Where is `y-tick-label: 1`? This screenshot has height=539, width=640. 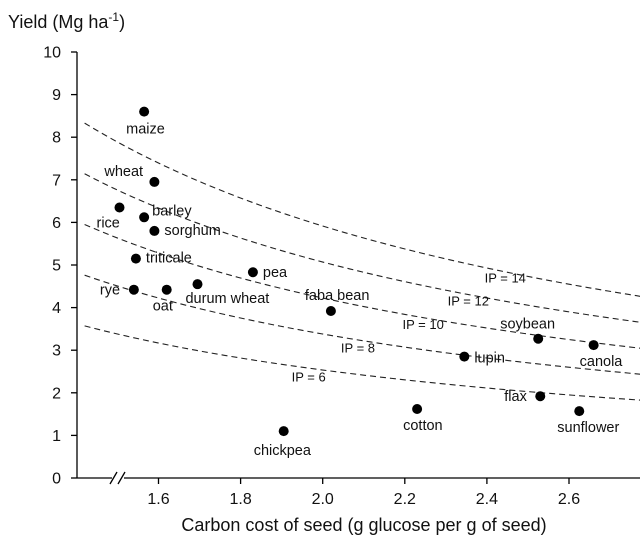
y-tick-label: 1 is located at coordinates (56, 436).